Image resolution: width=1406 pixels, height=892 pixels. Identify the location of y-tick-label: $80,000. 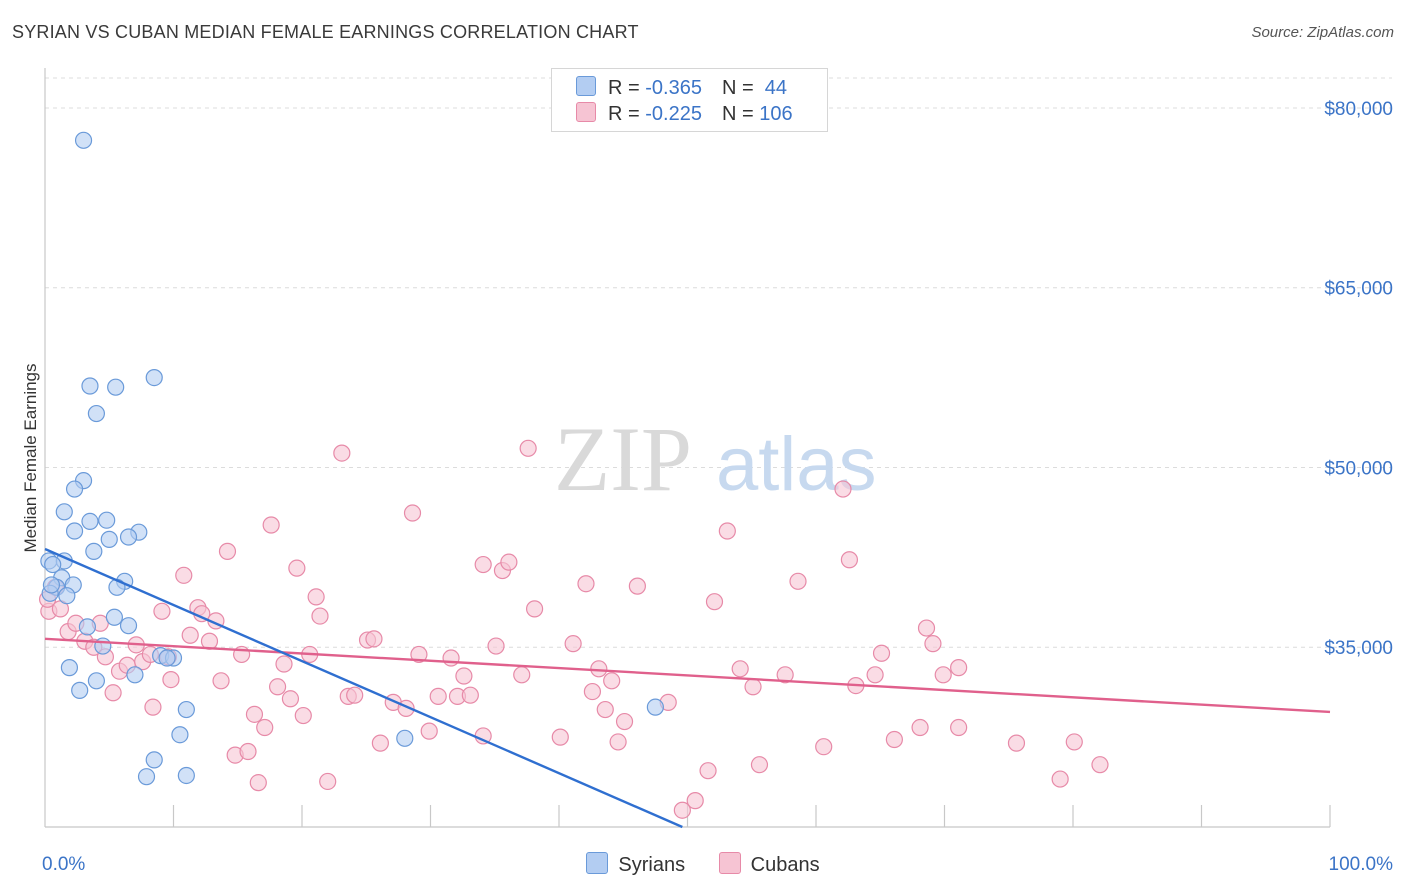
(1358, 109).